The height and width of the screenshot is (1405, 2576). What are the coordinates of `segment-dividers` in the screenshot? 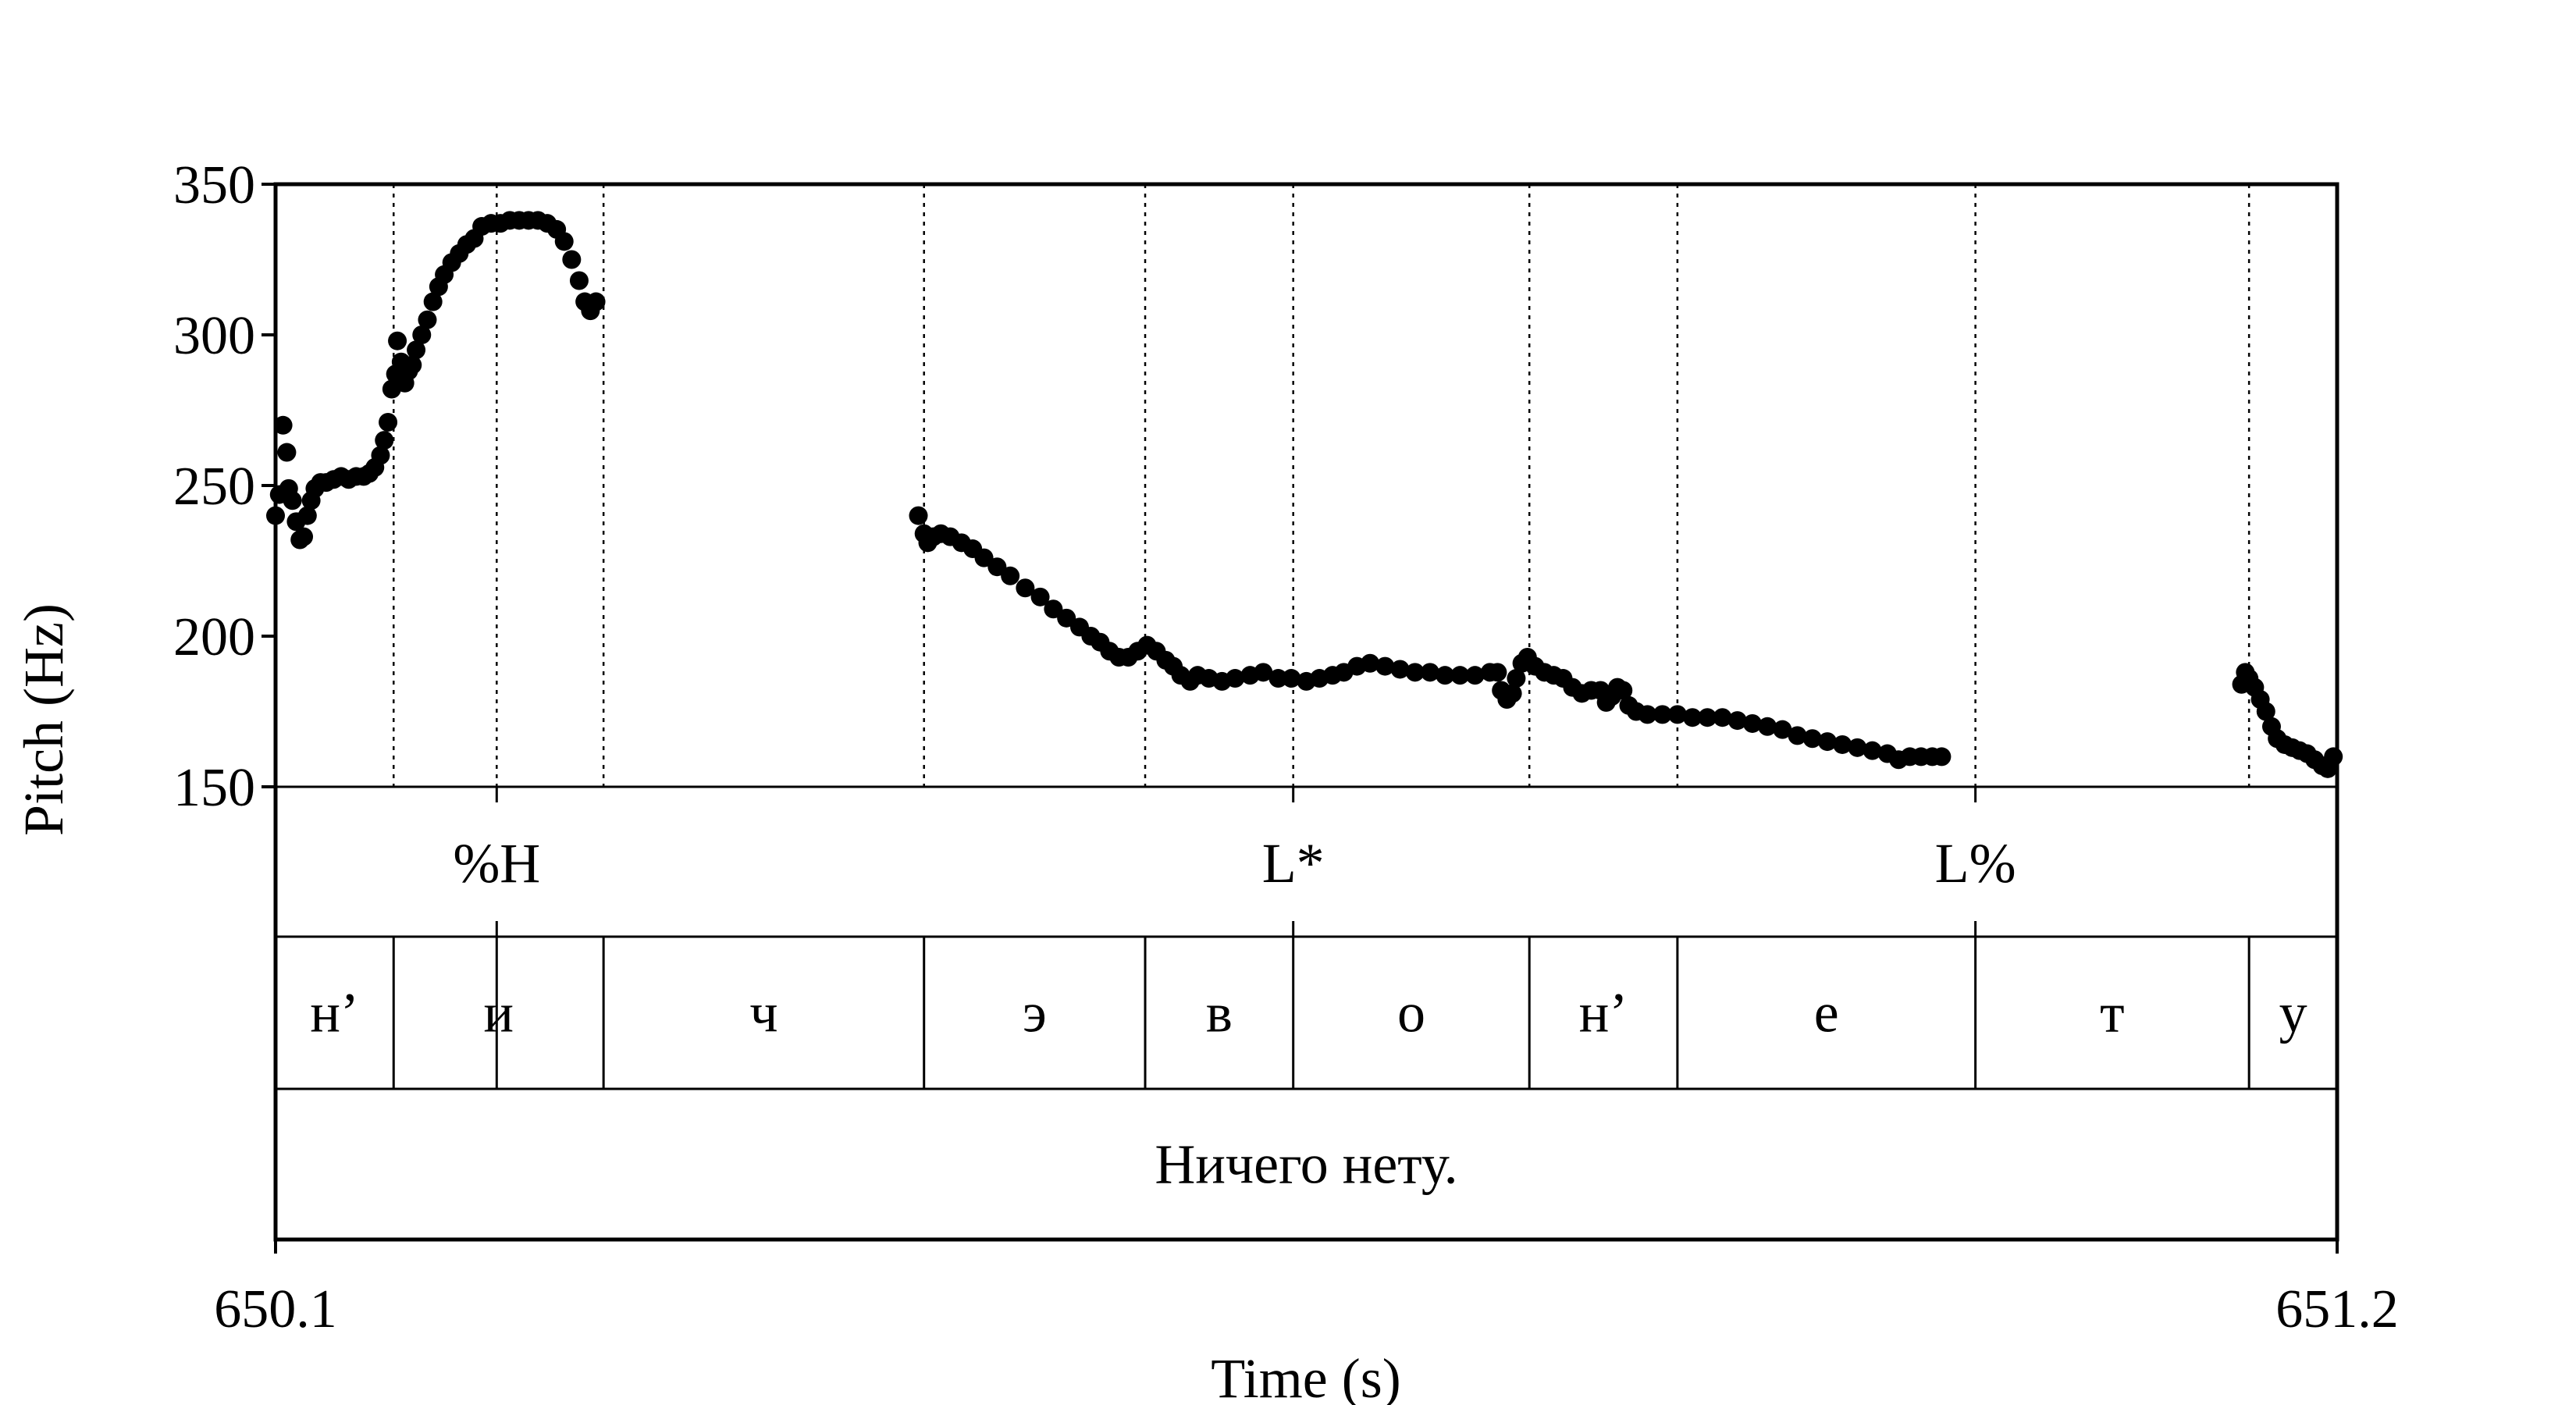 It's located at (1321, 1013).